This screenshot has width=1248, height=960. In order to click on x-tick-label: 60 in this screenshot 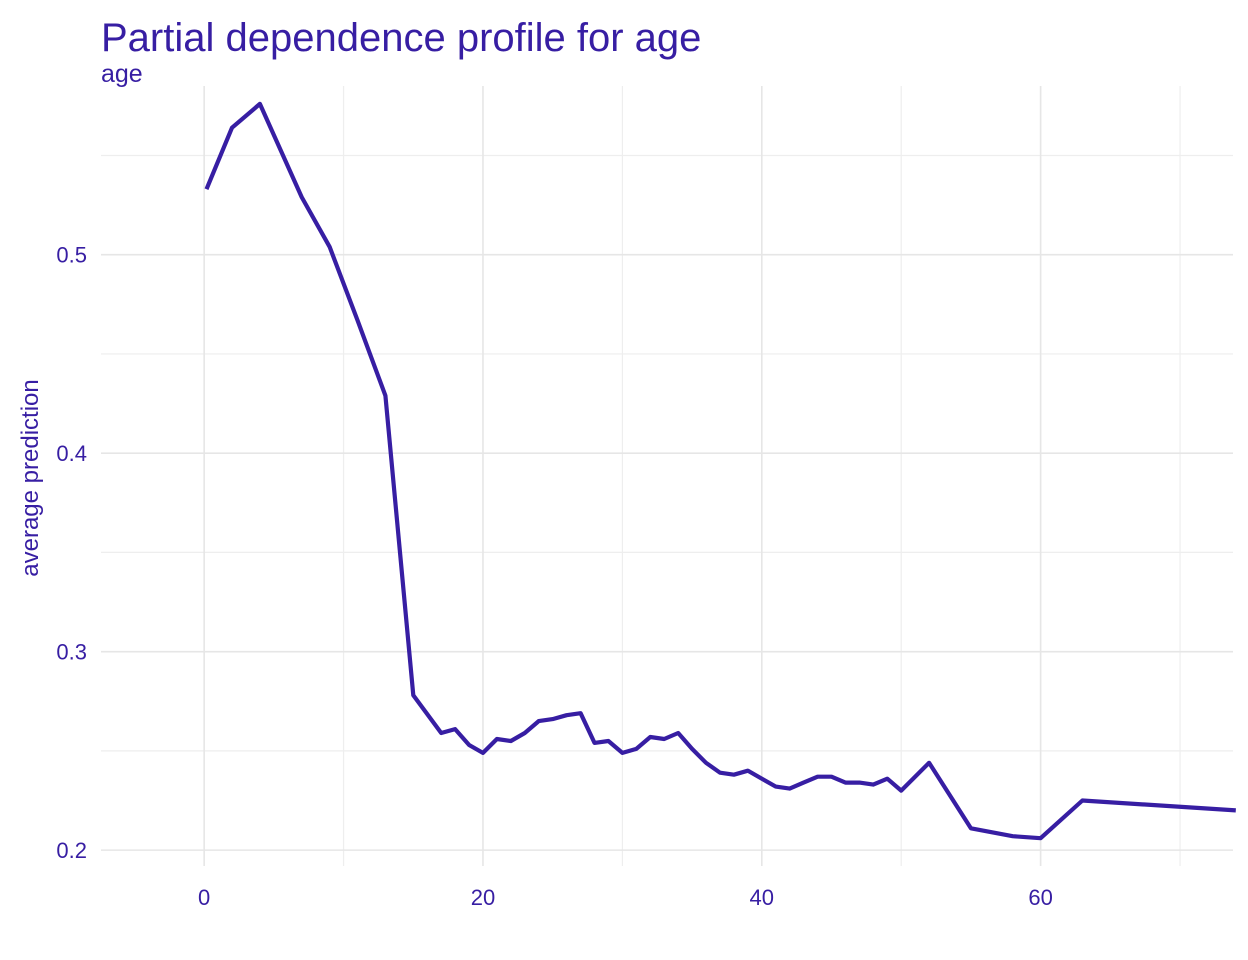, I will do `click(1040, 897)`.